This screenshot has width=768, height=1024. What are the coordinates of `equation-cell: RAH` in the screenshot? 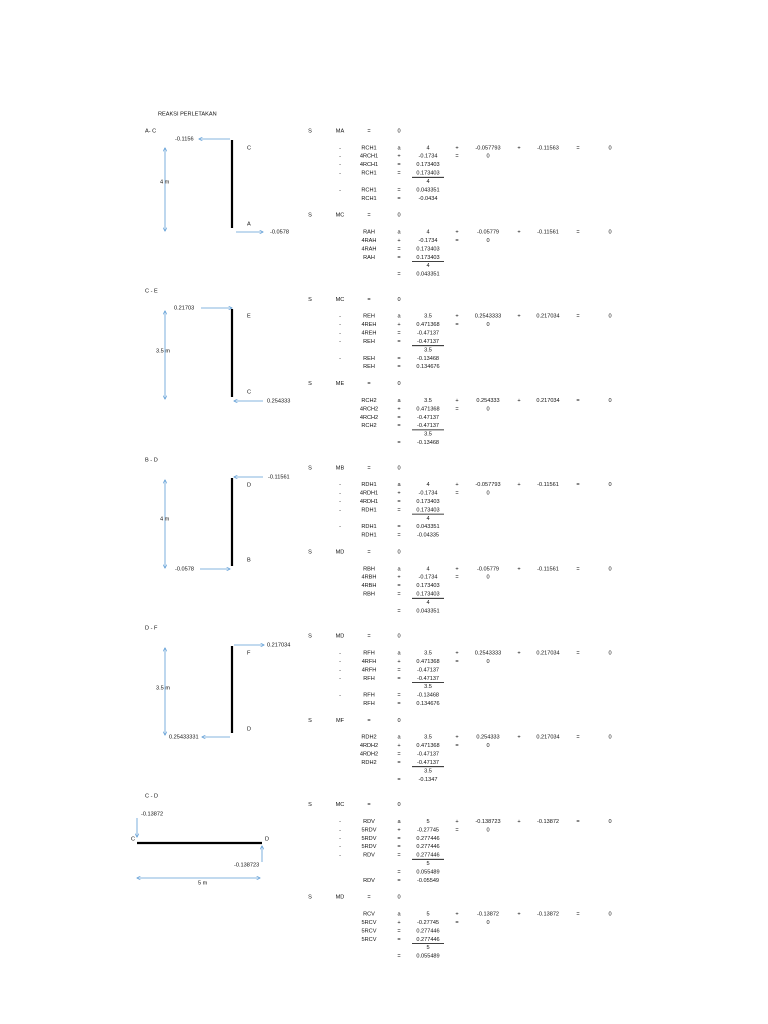 It's located at (369, 258).